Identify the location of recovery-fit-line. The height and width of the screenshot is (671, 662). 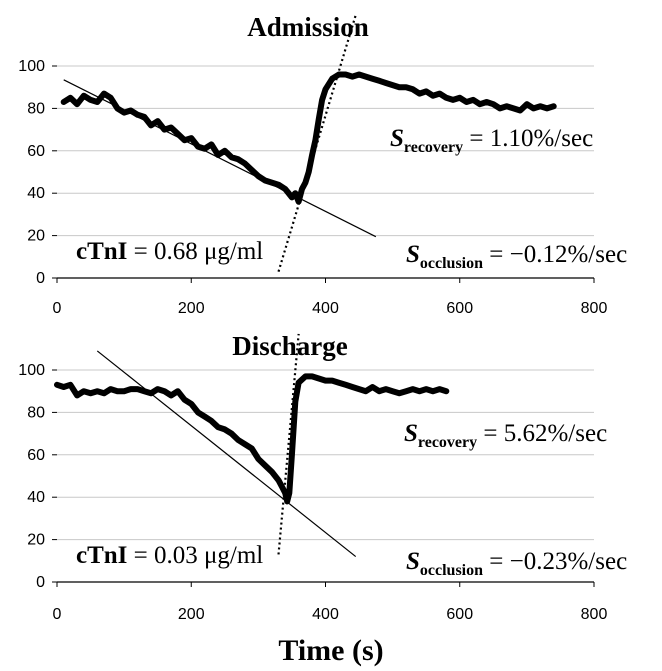
(288, 444).